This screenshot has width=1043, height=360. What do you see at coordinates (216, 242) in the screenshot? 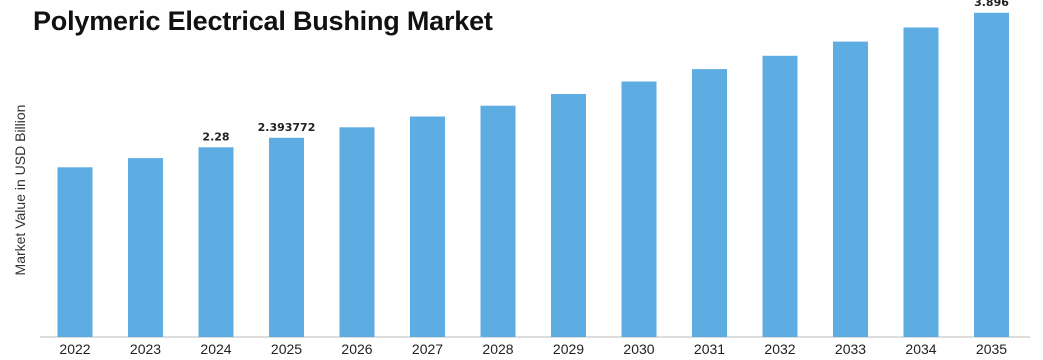
I see `bar-2024` at bounding box center [216, 242].